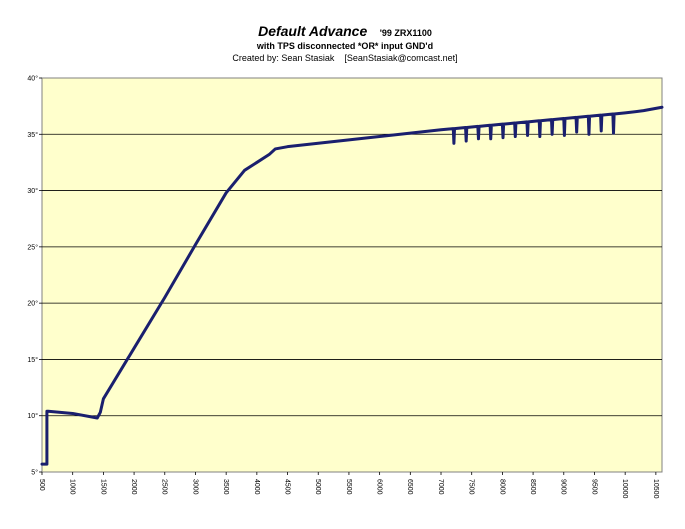 Image resolution: width=685 pixels, height=529 pixels. What do you see at coordinates (344, 46) in the screenshot?
I see `chart-subtitle: with TPS disconnected *OR* input GND'd` at bounding box center [344, 46].